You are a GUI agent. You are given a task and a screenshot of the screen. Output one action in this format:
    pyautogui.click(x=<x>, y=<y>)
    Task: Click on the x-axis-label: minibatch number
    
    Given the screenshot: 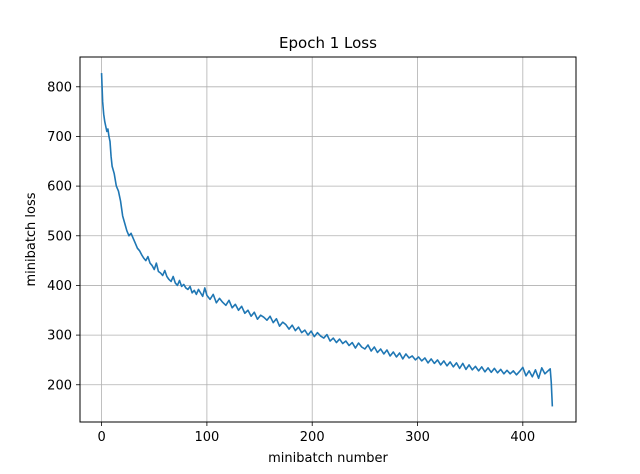 What is the action you would take?
    pyautogui.click(x=328, y=458)
    